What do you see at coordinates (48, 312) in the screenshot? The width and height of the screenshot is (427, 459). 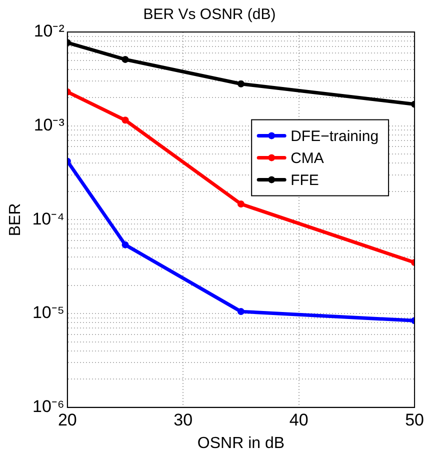 I see `y-tick-label: 10⁻⁵` at bounding box center [48, 312].